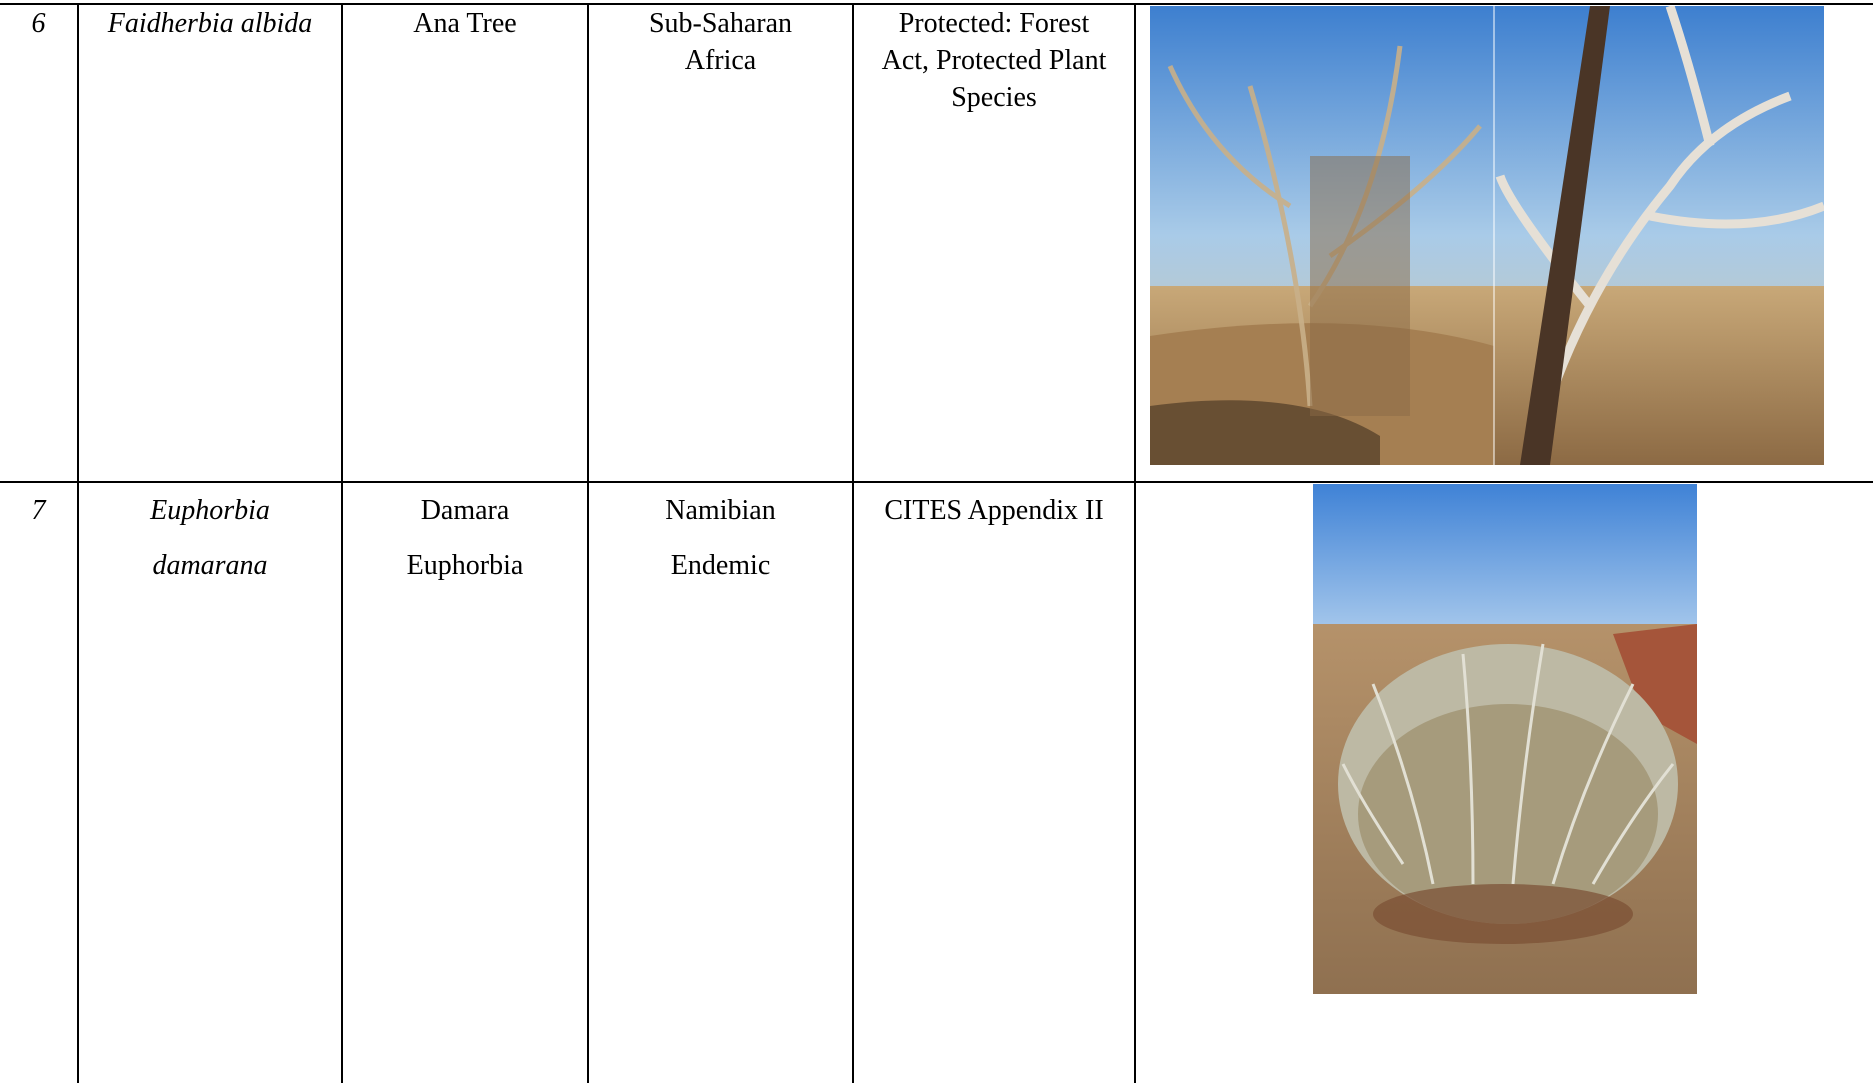  Describe the element at coordinates (720, 42) in the screenshot. I see `distribution: Sub-Saharan Africa` at that location.